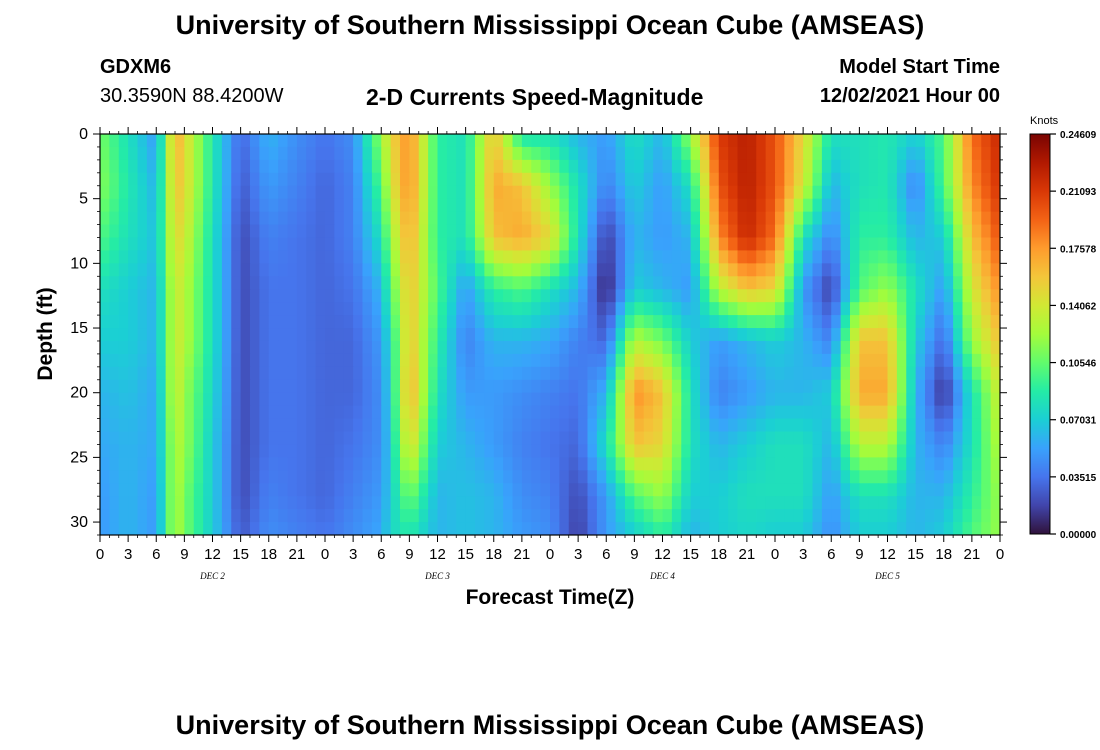 This screenshot has width=1100, height=750. What do you see at coordinates (919, 67) in the screenshot?
I see `model-start-label: Model Start Time` at bounding box center [919, 67].